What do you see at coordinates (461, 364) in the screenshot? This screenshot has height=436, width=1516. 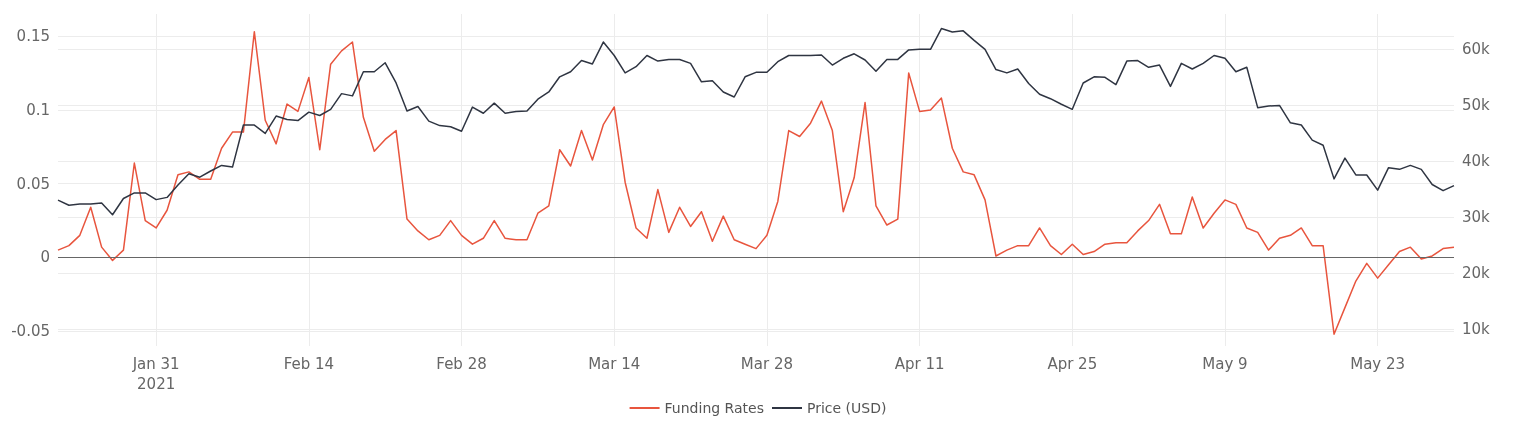 I see `x-tick-label: Feb 28` at bounding box center [461, 364].